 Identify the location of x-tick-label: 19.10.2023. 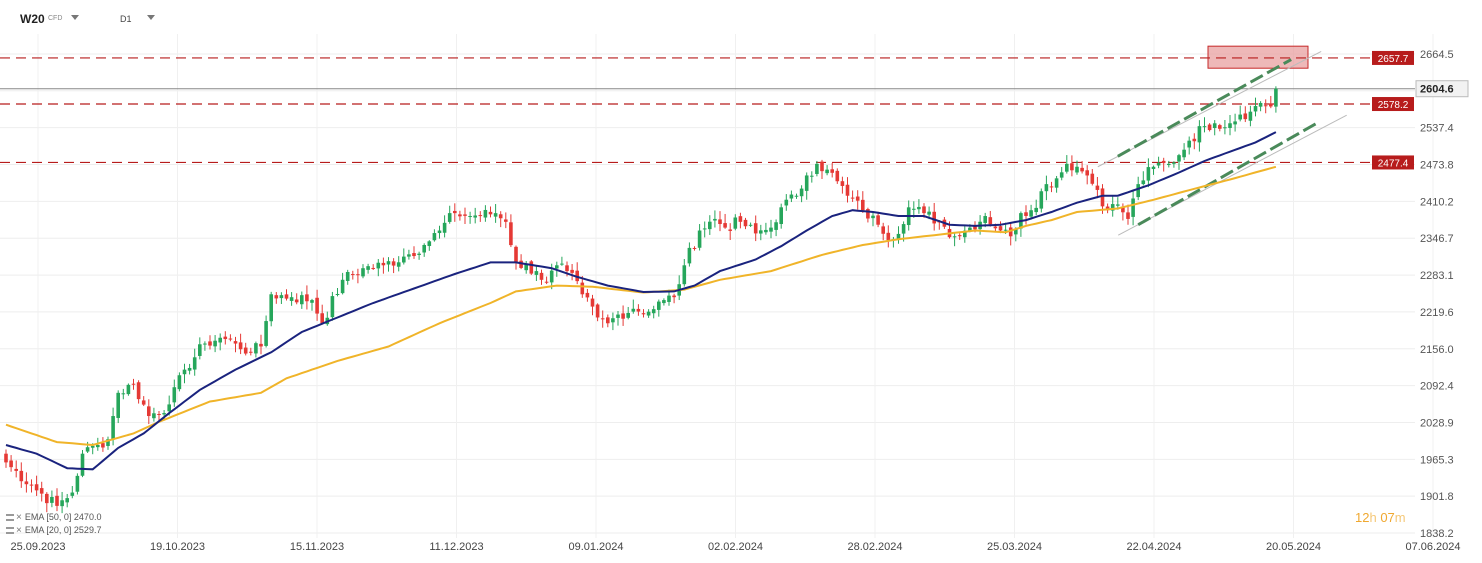
(177, 547).